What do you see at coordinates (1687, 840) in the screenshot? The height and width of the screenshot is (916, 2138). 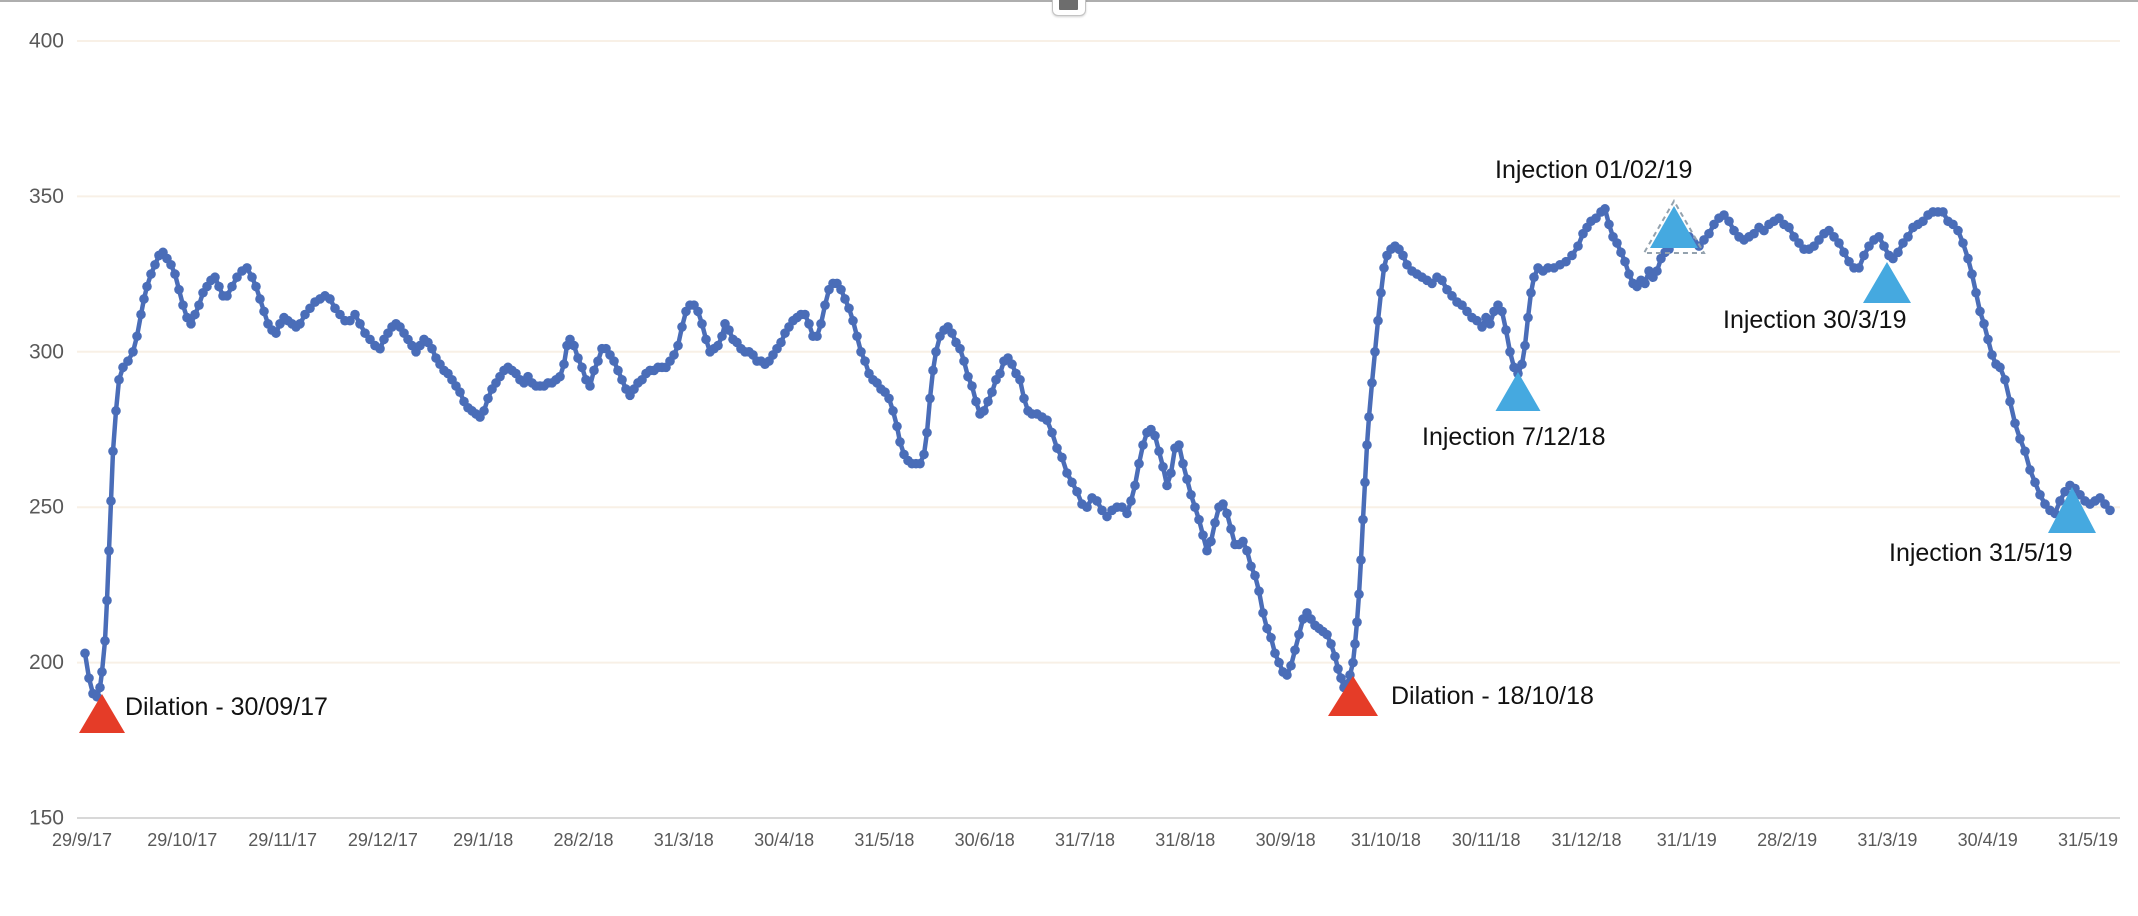 I see `x-axis-tick-label: 31/1/19` at bounding box center [1687, 840].